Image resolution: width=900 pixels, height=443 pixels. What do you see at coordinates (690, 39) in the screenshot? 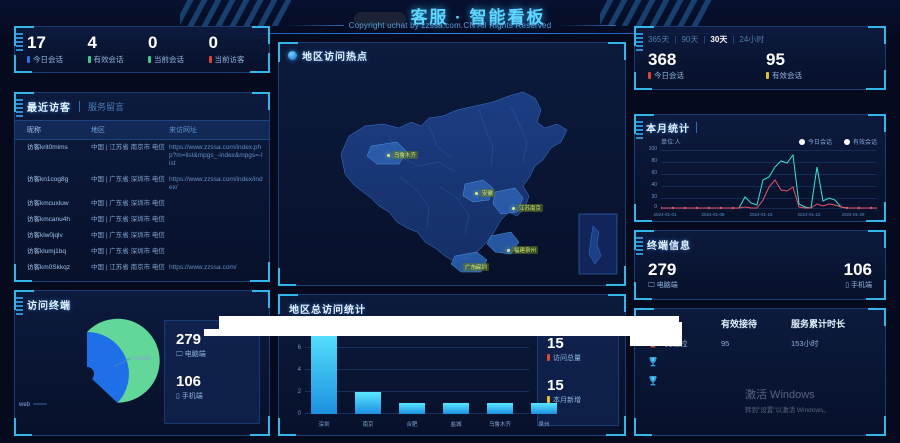
I see `tab-90d: 90天` at bounding box center [690, 39].